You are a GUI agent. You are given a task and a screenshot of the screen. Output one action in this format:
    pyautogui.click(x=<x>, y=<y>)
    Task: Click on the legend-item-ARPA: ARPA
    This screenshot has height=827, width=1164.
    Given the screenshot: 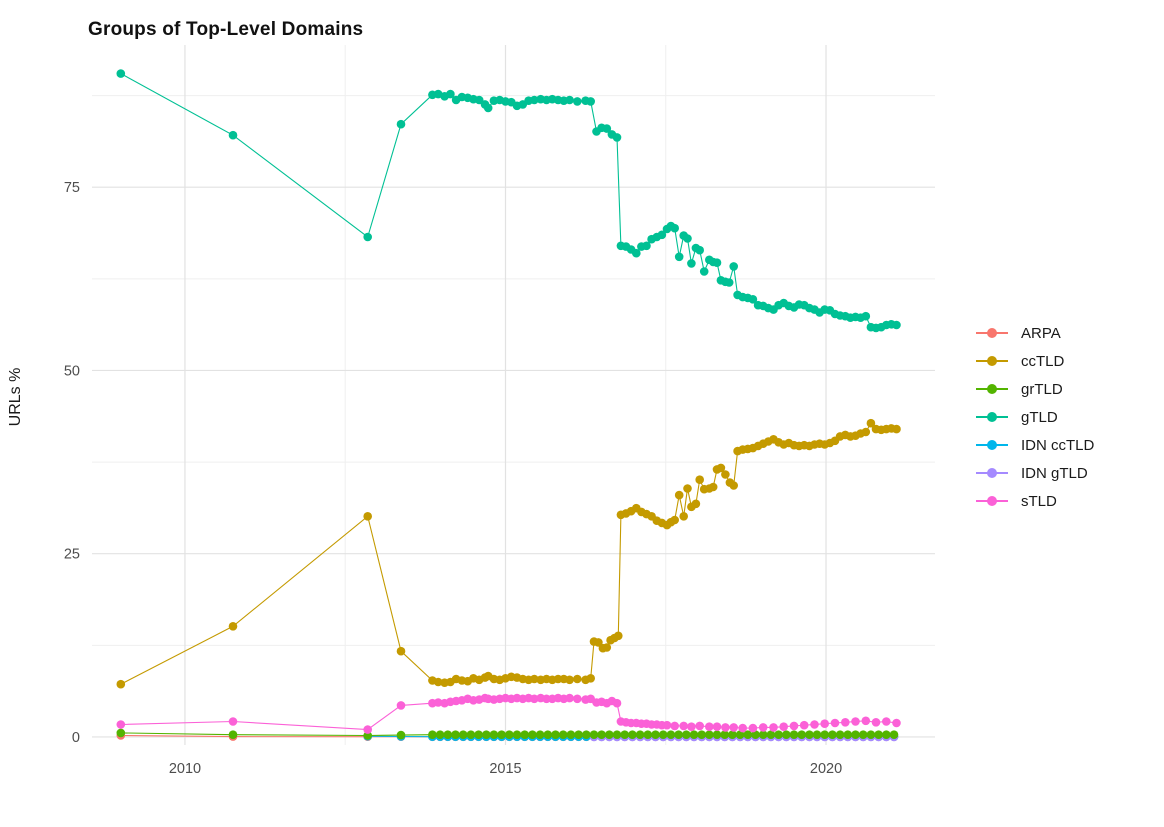 What is the action you would take?
    pyautogui.click(x=1035, y=333)
    